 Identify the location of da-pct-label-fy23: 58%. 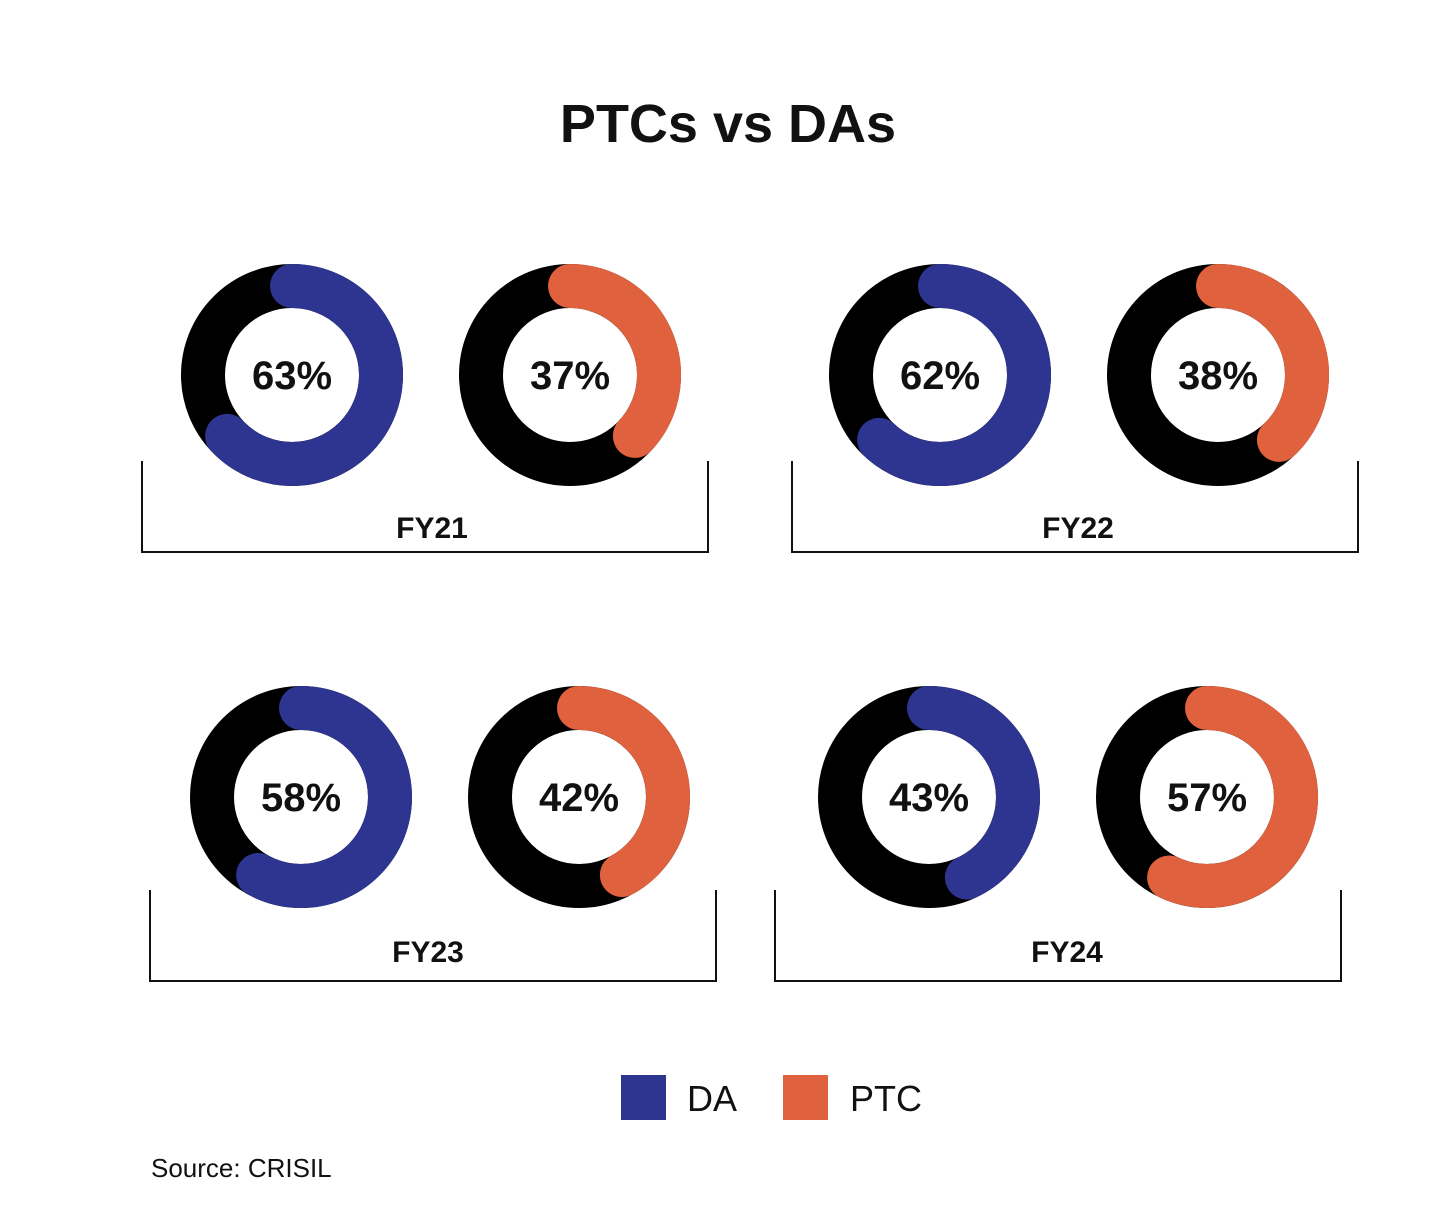
(301, 798).